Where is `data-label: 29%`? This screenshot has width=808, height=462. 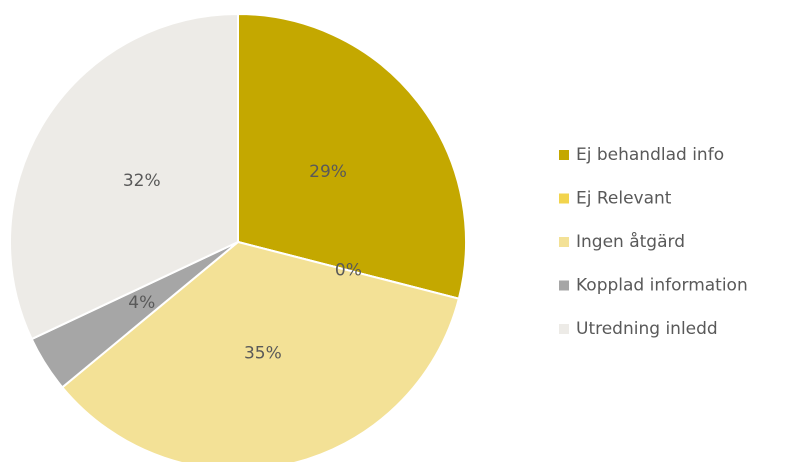
data-label: 29% is located at coordinates (328, 172).